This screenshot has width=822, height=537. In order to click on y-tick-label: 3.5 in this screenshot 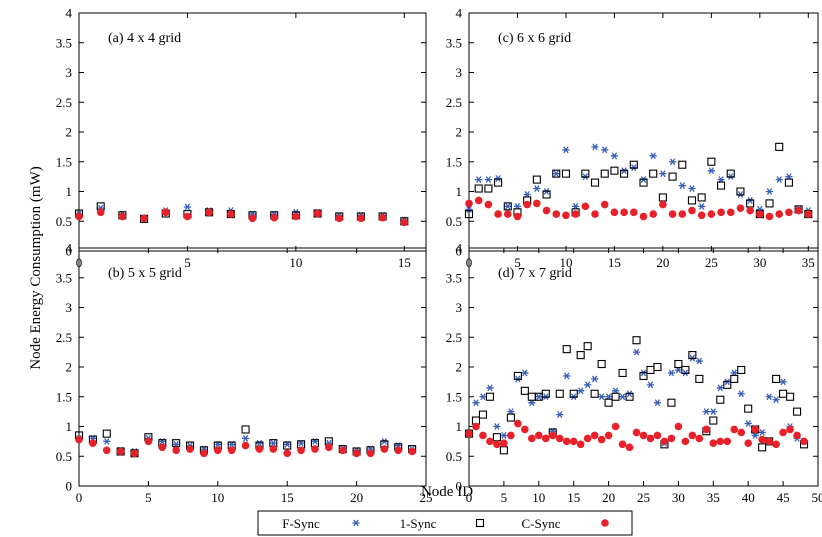, I will do `click(64, 42)`.